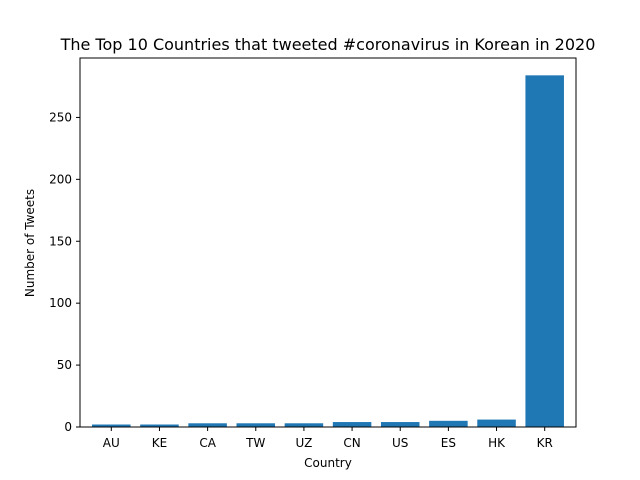 The height and width of the screenshot is (480, 640). I want to click on y-axis-label: Number of Tweets, so click(30, 243).